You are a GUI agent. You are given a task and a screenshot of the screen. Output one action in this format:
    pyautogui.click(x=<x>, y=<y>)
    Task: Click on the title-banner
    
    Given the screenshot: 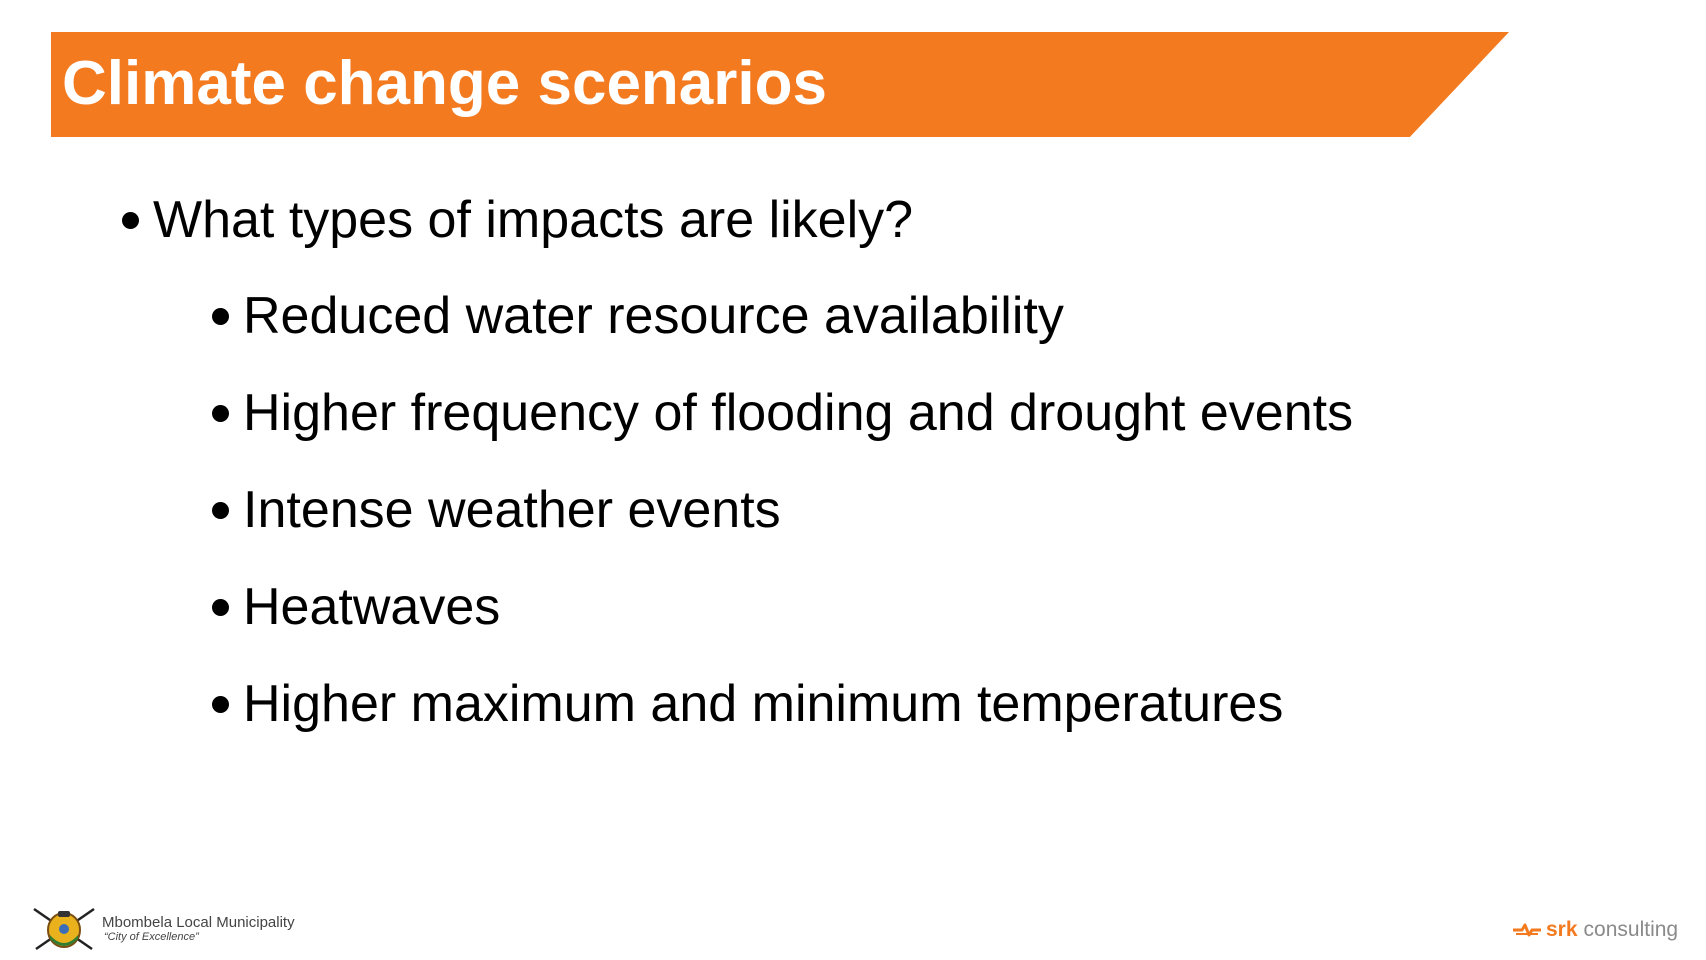 What is the action you would take?
    pyautogui.click(x=780, y=84)
    